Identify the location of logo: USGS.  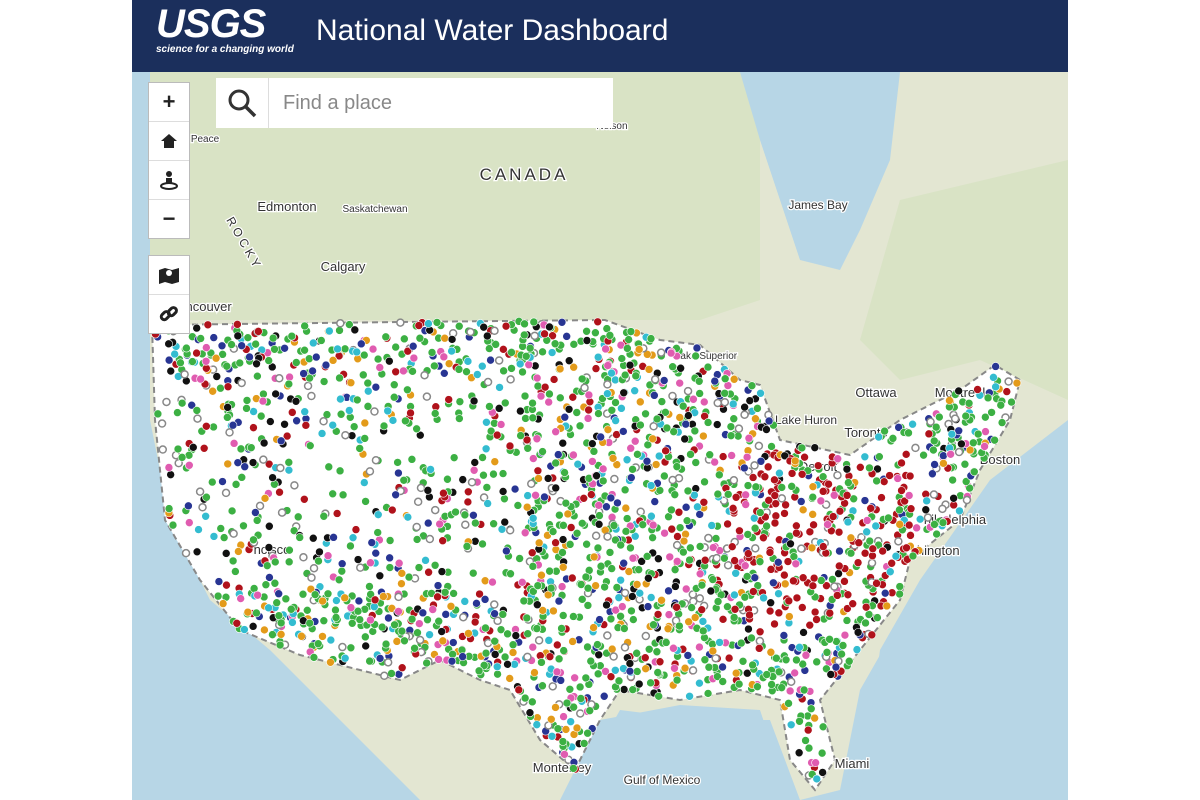
(211, 24).